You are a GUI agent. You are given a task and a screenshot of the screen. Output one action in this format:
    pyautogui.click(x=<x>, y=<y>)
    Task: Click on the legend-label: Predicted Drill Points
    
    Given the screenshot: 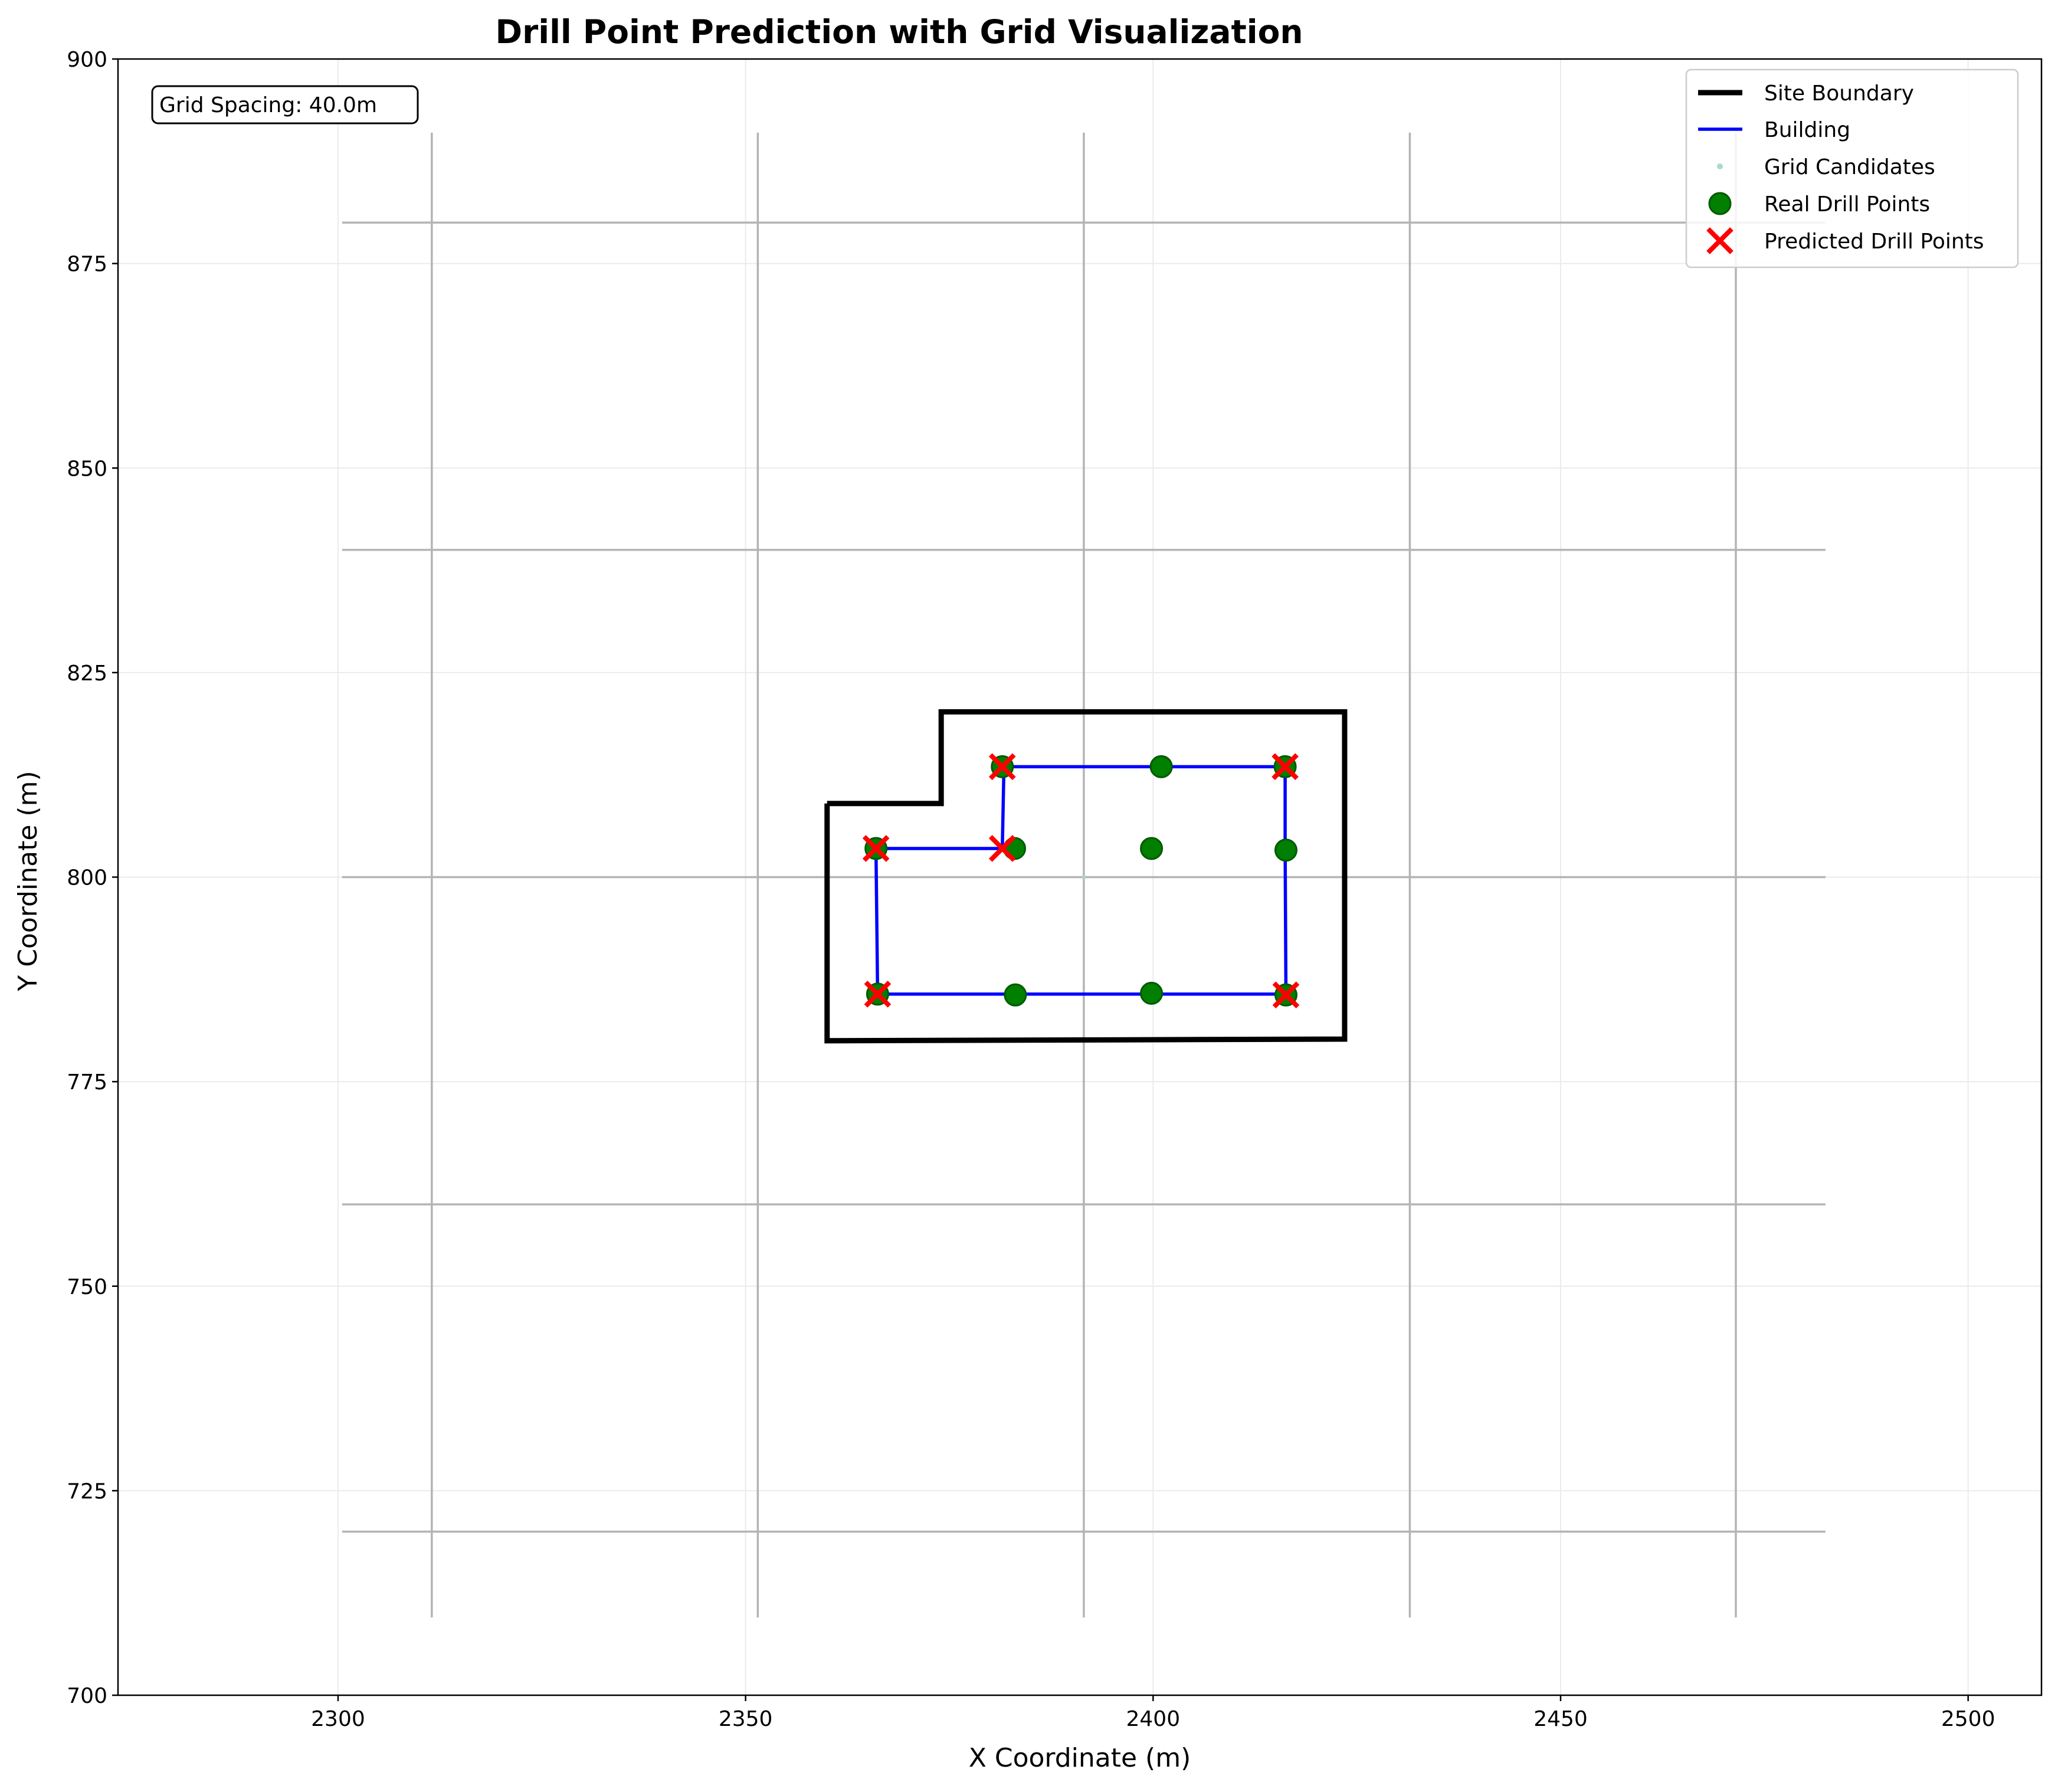 What is the action you would take?
    pyautogui.click(x=1874, y=242)
    